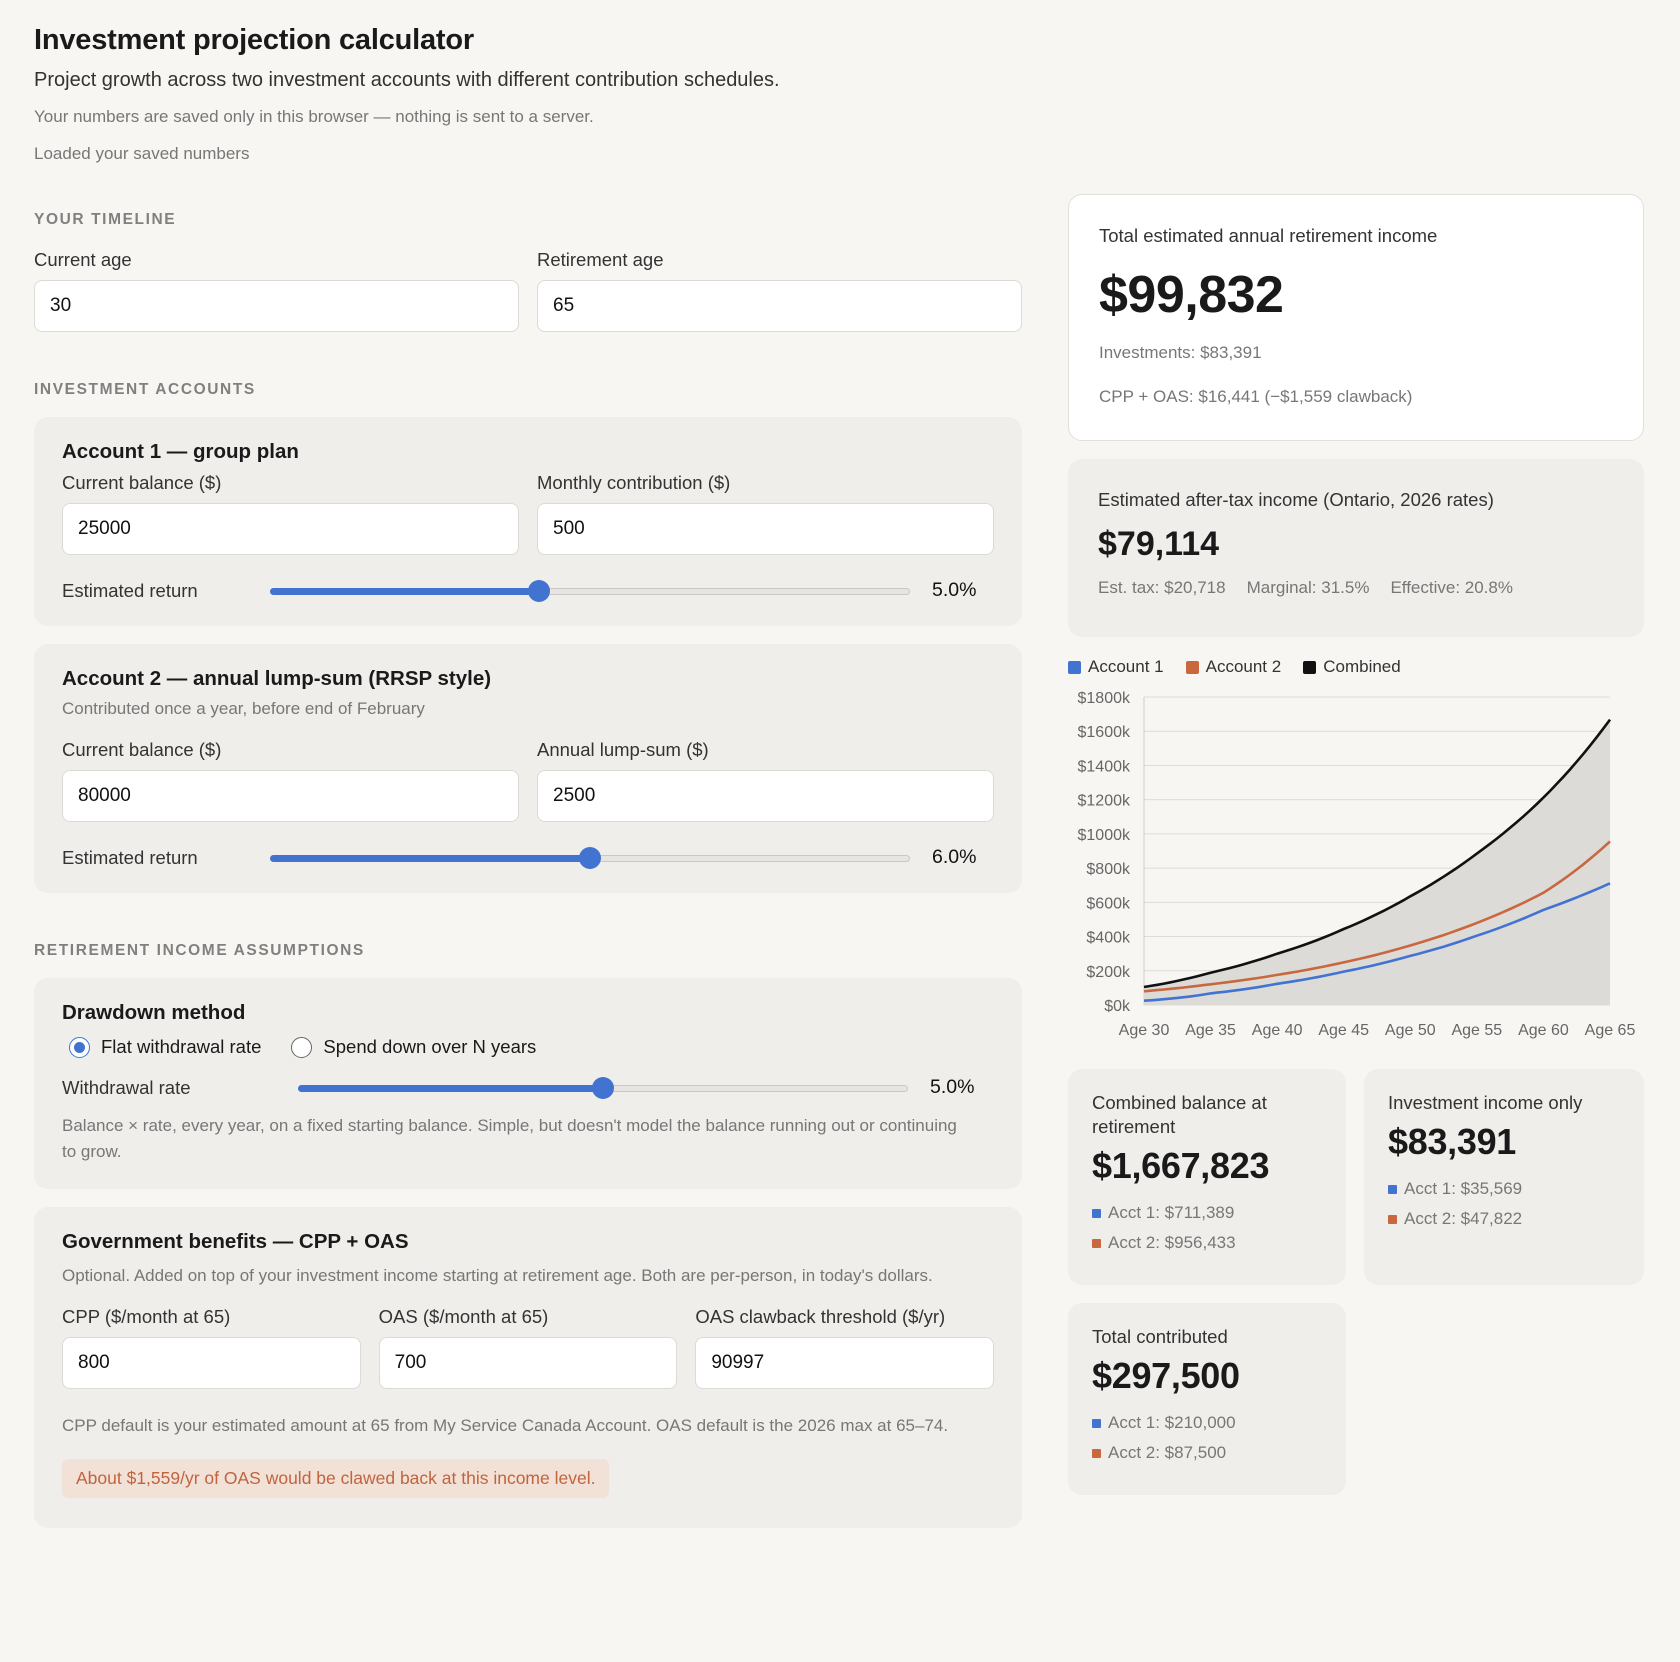 The height and width of the screenshot is (1662, 1680). I want to click on account1-return-value: 5.0%, so click(954, 590).